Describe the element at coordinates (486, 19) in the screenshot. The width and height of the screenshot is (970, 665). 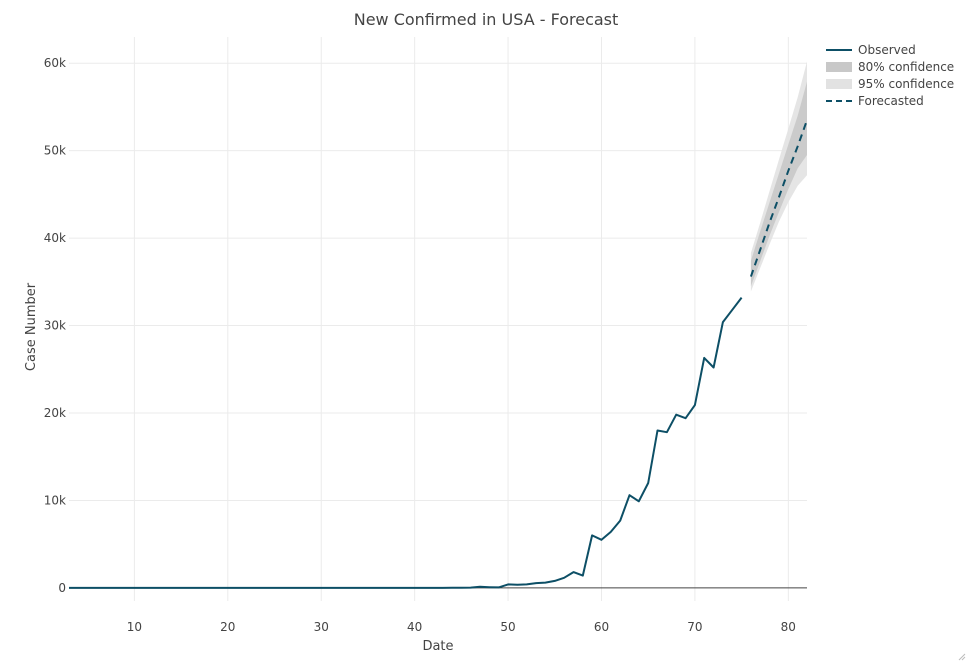
I see `chart-title: New Confirmed in USA - Forecast` at that location.